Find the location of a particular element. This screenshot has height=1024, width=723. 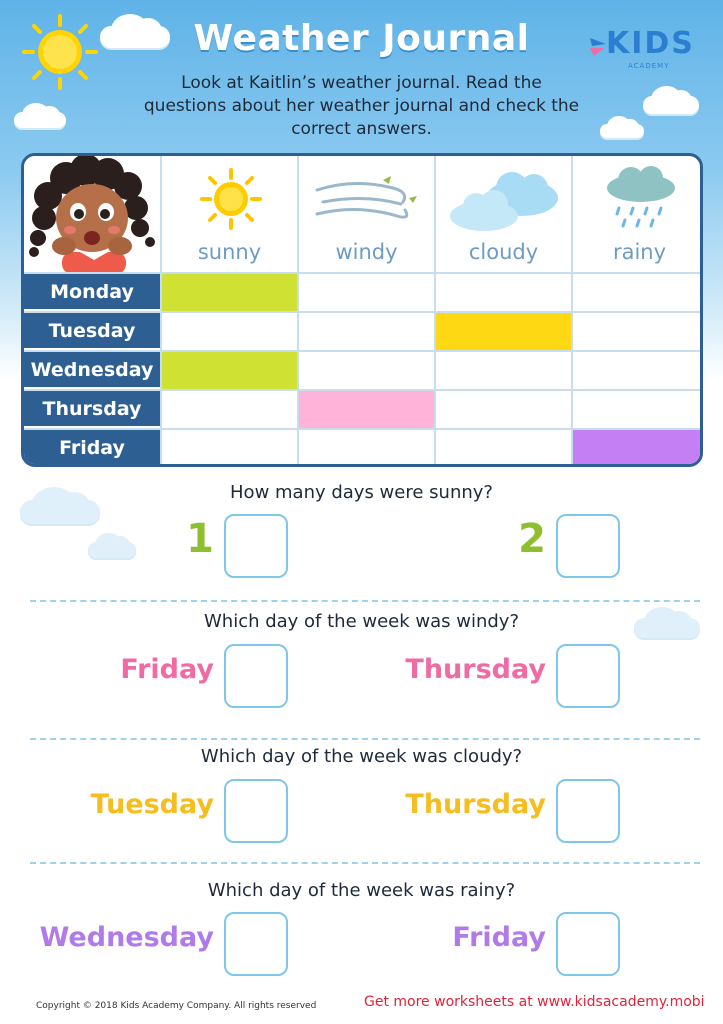

answer-option-label: 2 is located at coordinates (532, 539).